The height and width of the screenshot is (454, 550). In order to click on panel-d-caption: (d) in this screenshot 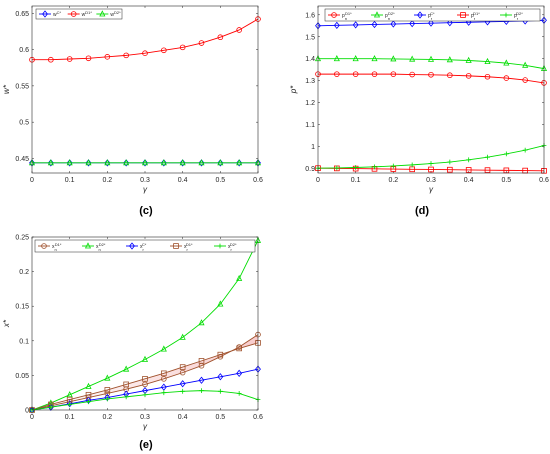, I will do `click(422, 211)`.